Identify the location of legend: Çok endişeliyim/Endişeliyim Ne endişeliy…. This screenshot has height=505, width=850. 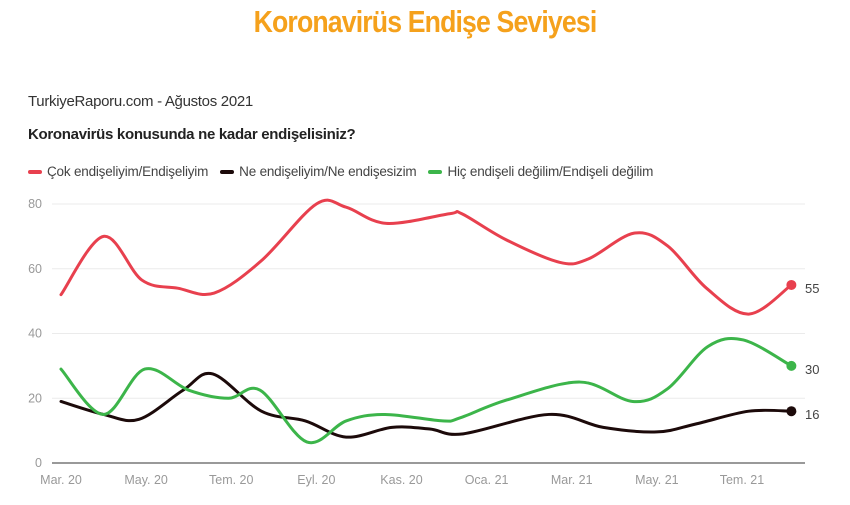
(340, 171).